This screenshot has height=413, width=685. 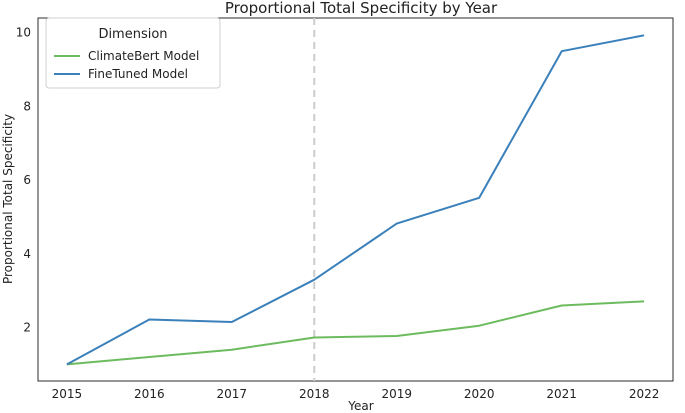 What do you see at coordinates (561, 394) in the screenshot?
I see `x-tick-label: 2021` at bounding box center [561, 394].